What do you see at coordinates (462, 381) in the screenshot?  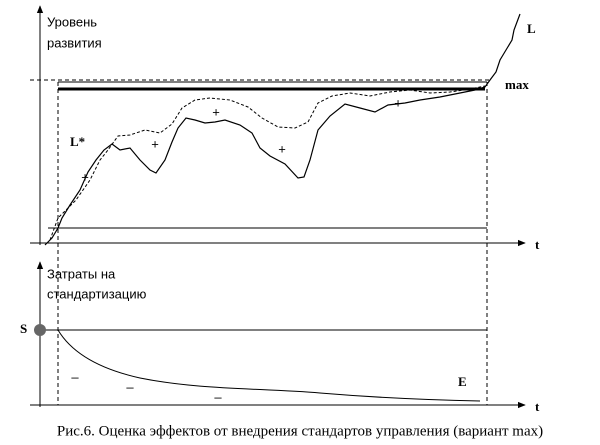 I see `end-label: E` at bounding box center [462, 381].